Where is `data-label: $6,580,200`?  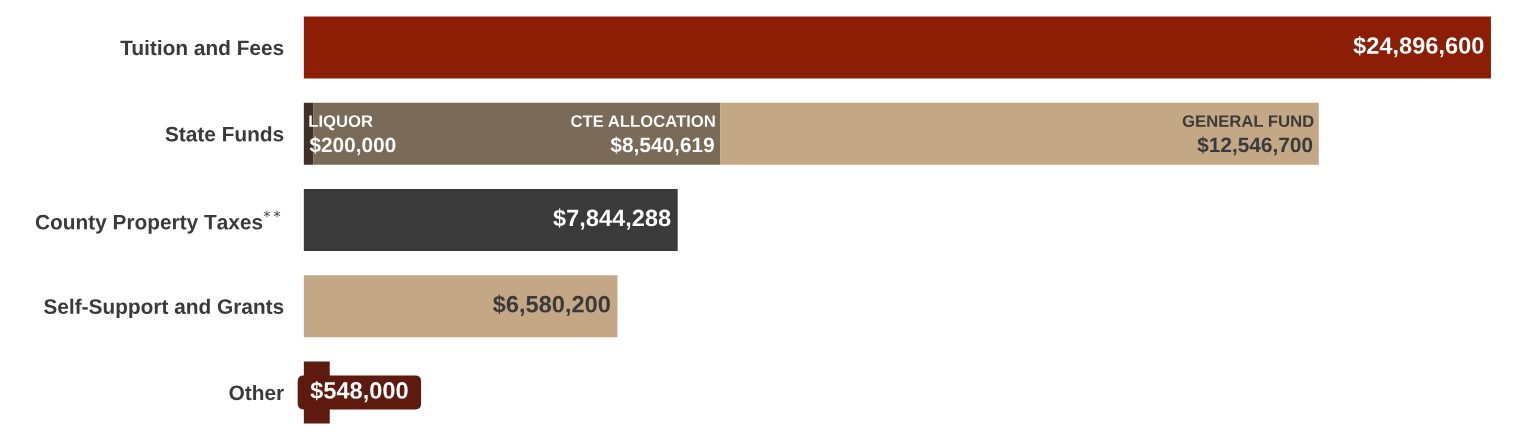 data-label: $6,580,200 is located at coordinates (551, 305).